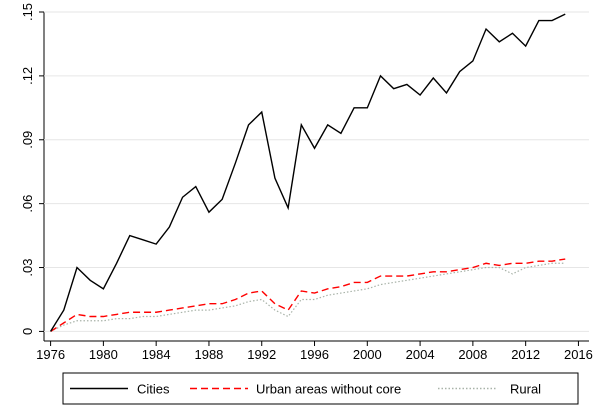 The width and height of the screenshot is (607, 408). Describe the element at coordinates (328, 389) in the screenshot. I see `legend-label: Urban areas without core` at that location.